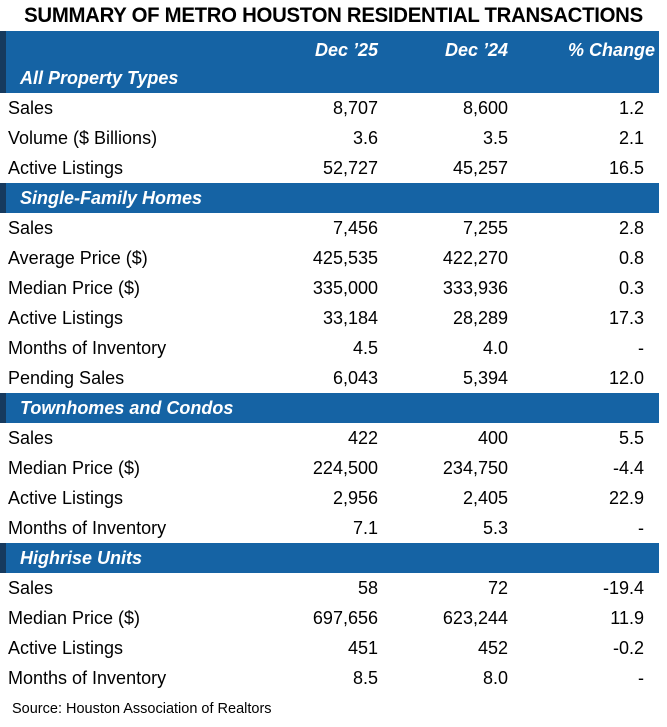 This screenshot has width=667, height=727. Describe the element at coordinates (626, 168) in the screenshot. I see `pct-change-value: 16.5` at that location.